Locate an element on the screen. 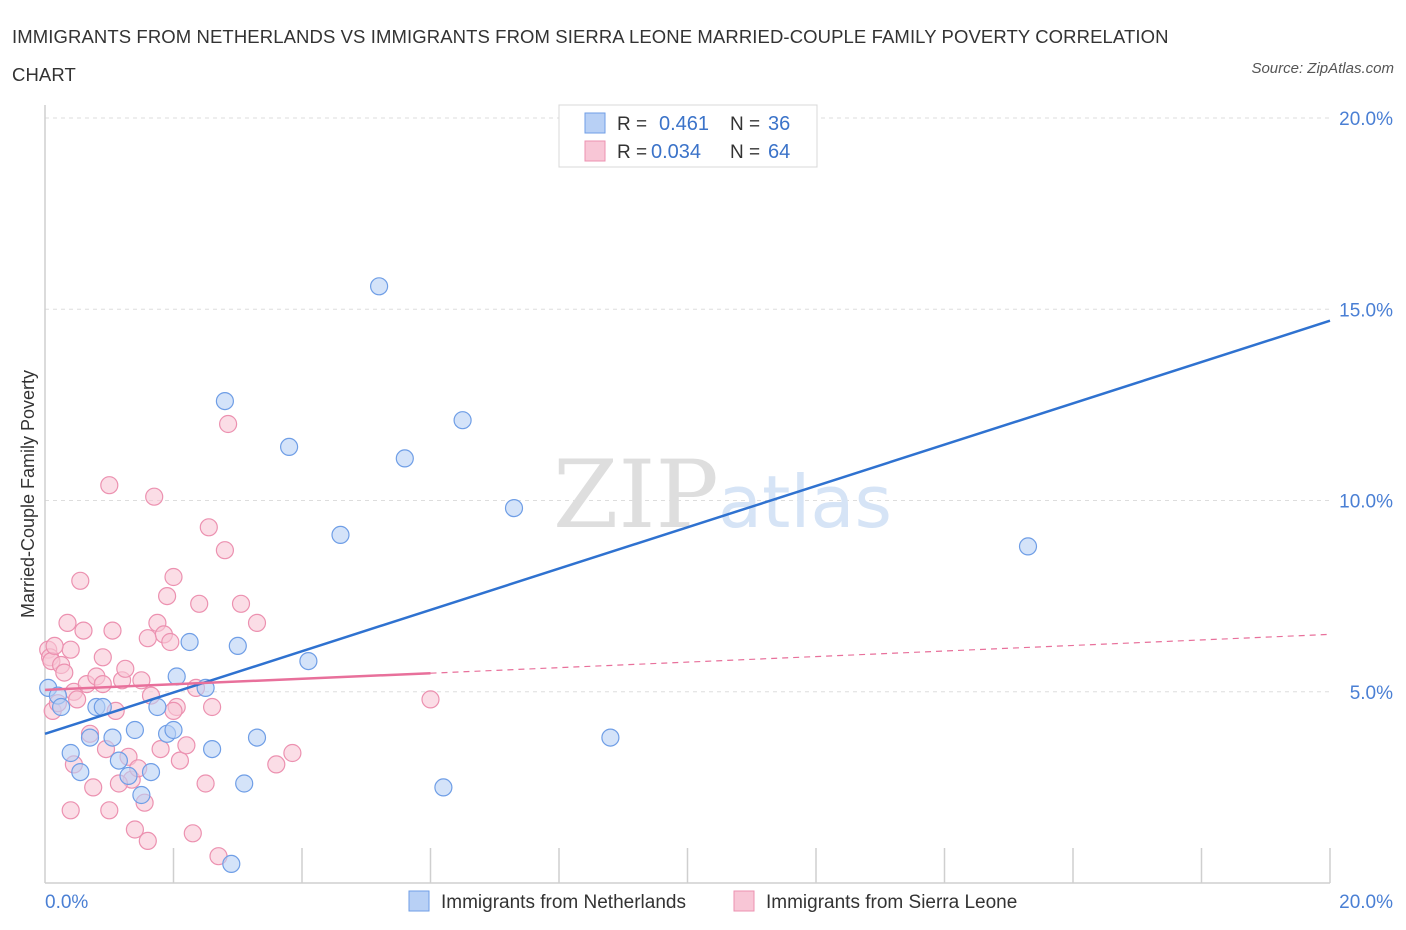 The image size is (1406, 930). sierra-trend-line is located at coordinates (237, 681).